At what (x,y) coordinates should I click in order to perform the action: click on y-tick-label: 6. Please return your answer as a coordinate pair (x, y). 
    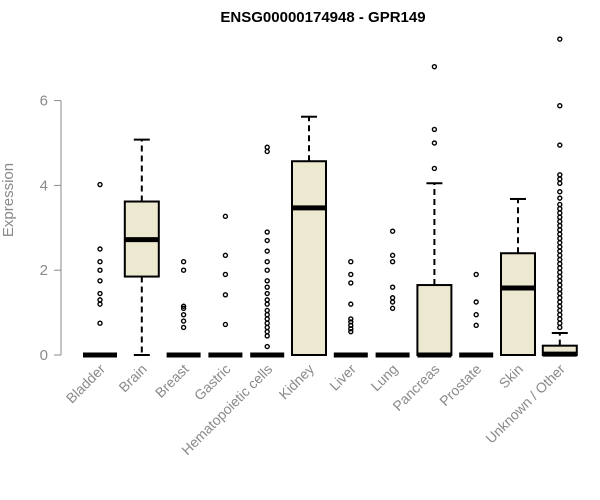
    Looking at the image, I should click on (44, 101).